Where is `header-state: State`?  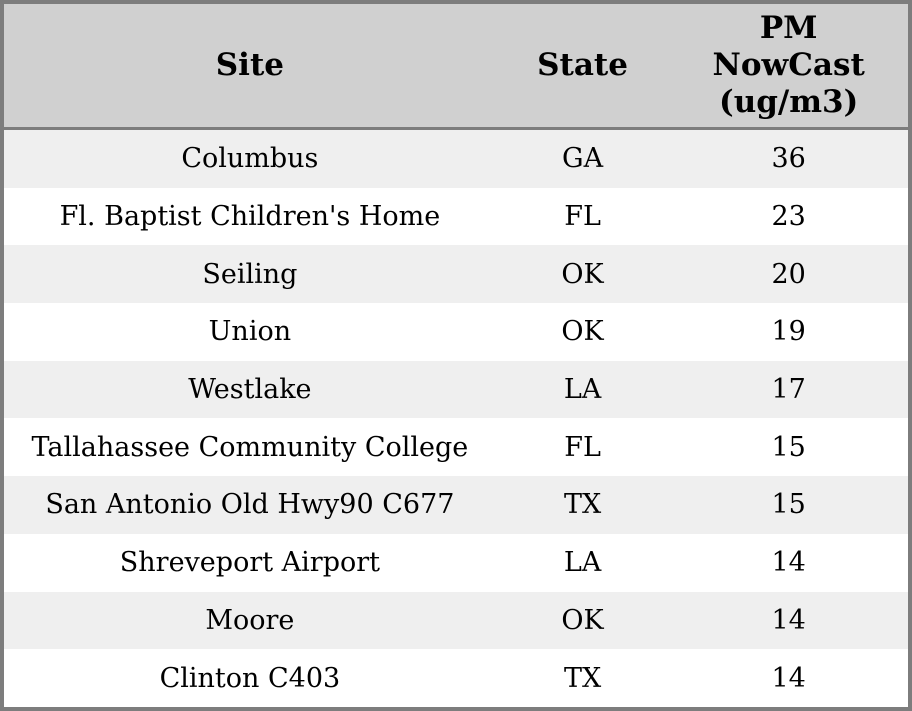
header-state: State is located at coordinates (582, 67).